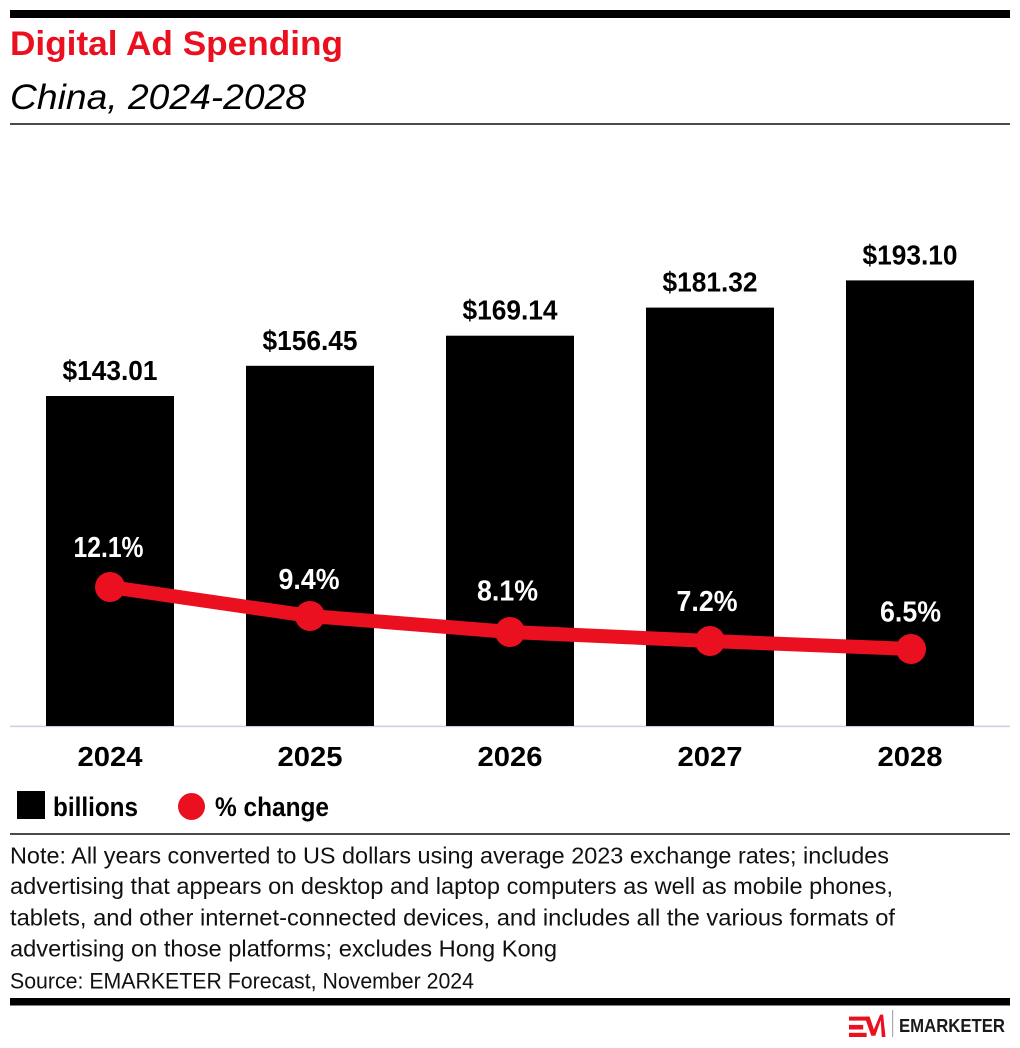 The height and width of the screenshot is (1048, 1020). I want to click on svg-text: $181.32, so click(710, 282).